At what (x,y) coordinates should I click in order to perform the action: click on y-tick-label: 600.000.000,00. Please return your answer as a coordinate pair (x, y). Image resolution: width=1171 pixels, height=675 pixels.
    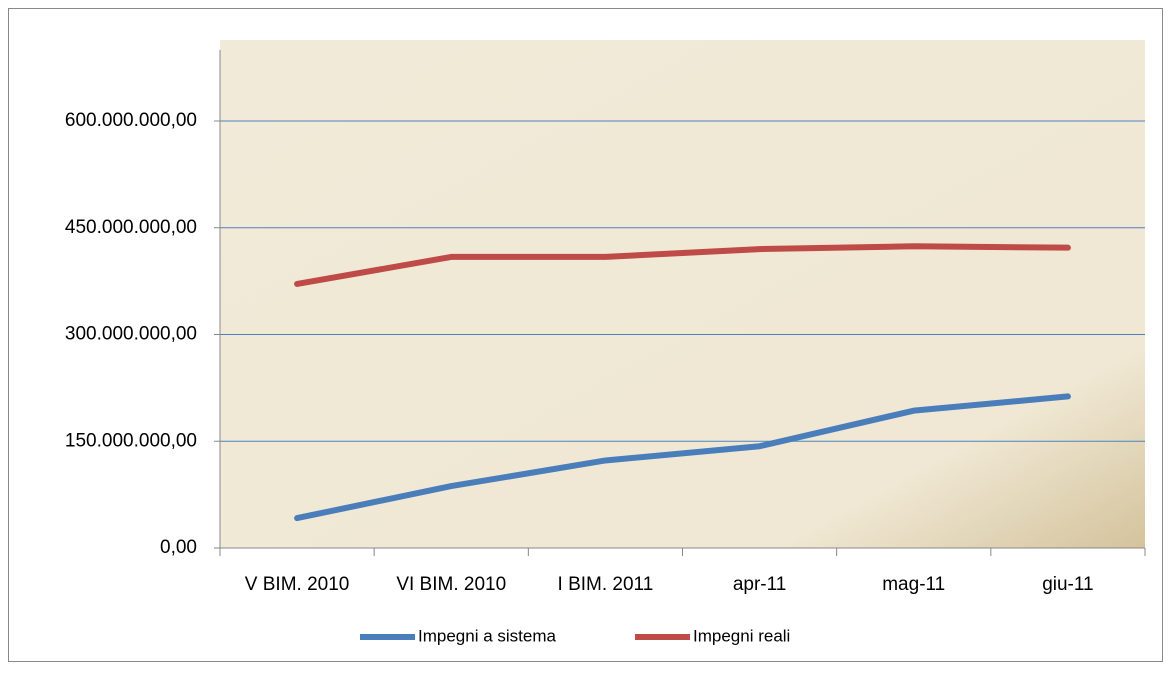
    Looking at the image, I should click on (131, 120).